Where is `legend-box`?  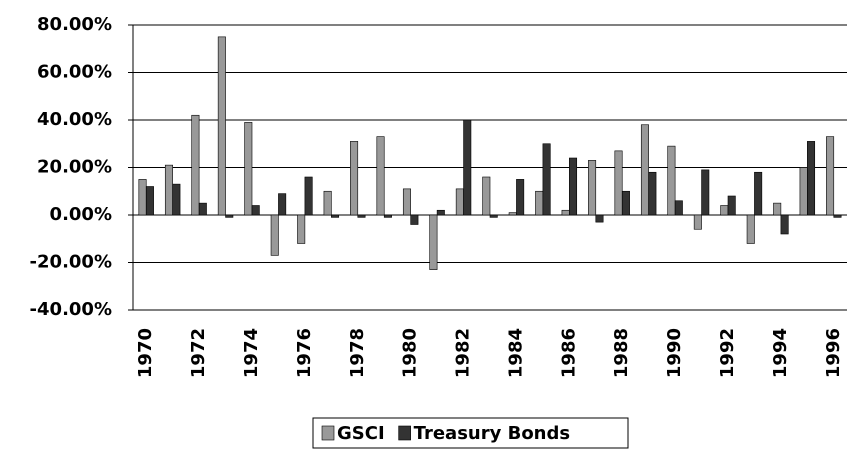
legend-box is located at coordinates (470, 433).